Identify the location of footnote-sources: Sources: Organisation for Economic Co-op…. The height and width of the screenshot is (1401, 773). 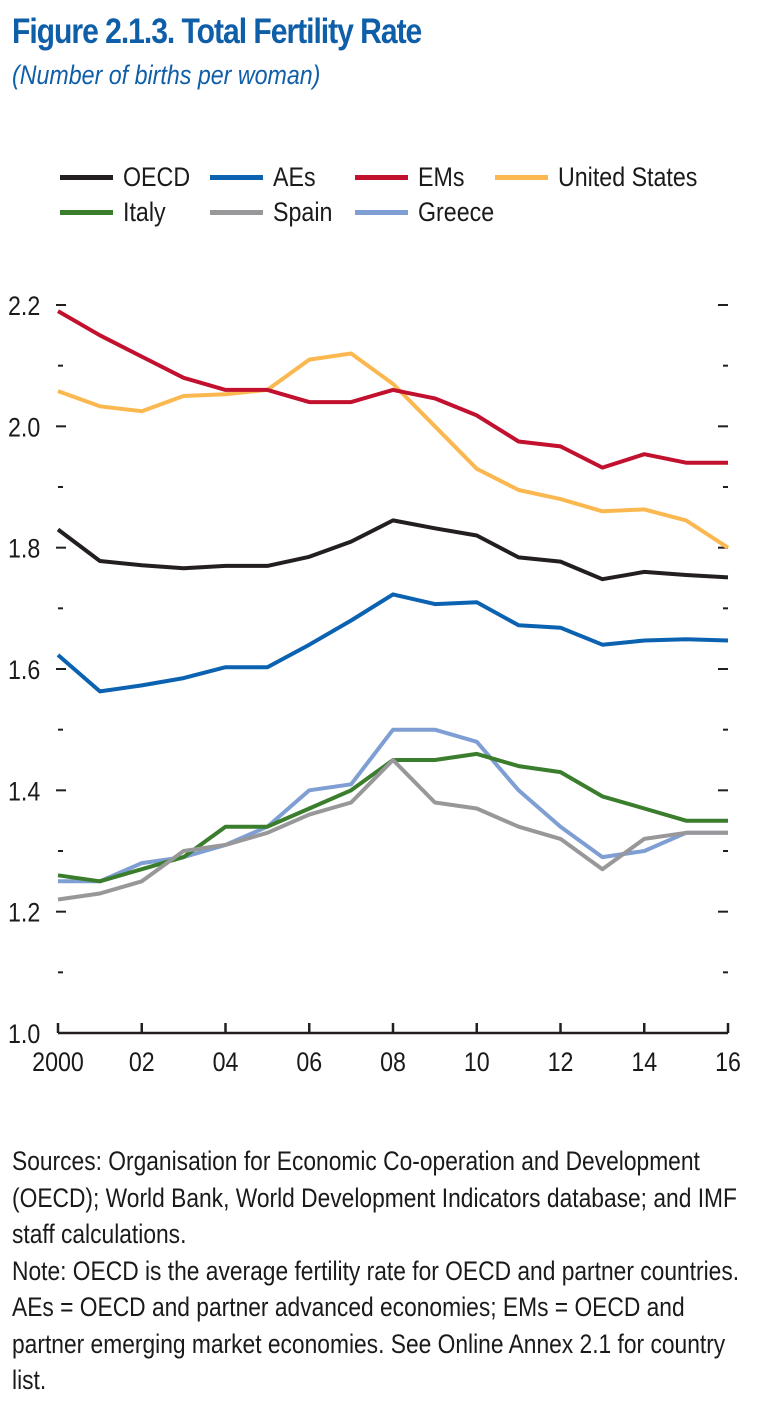
(374, 1197).